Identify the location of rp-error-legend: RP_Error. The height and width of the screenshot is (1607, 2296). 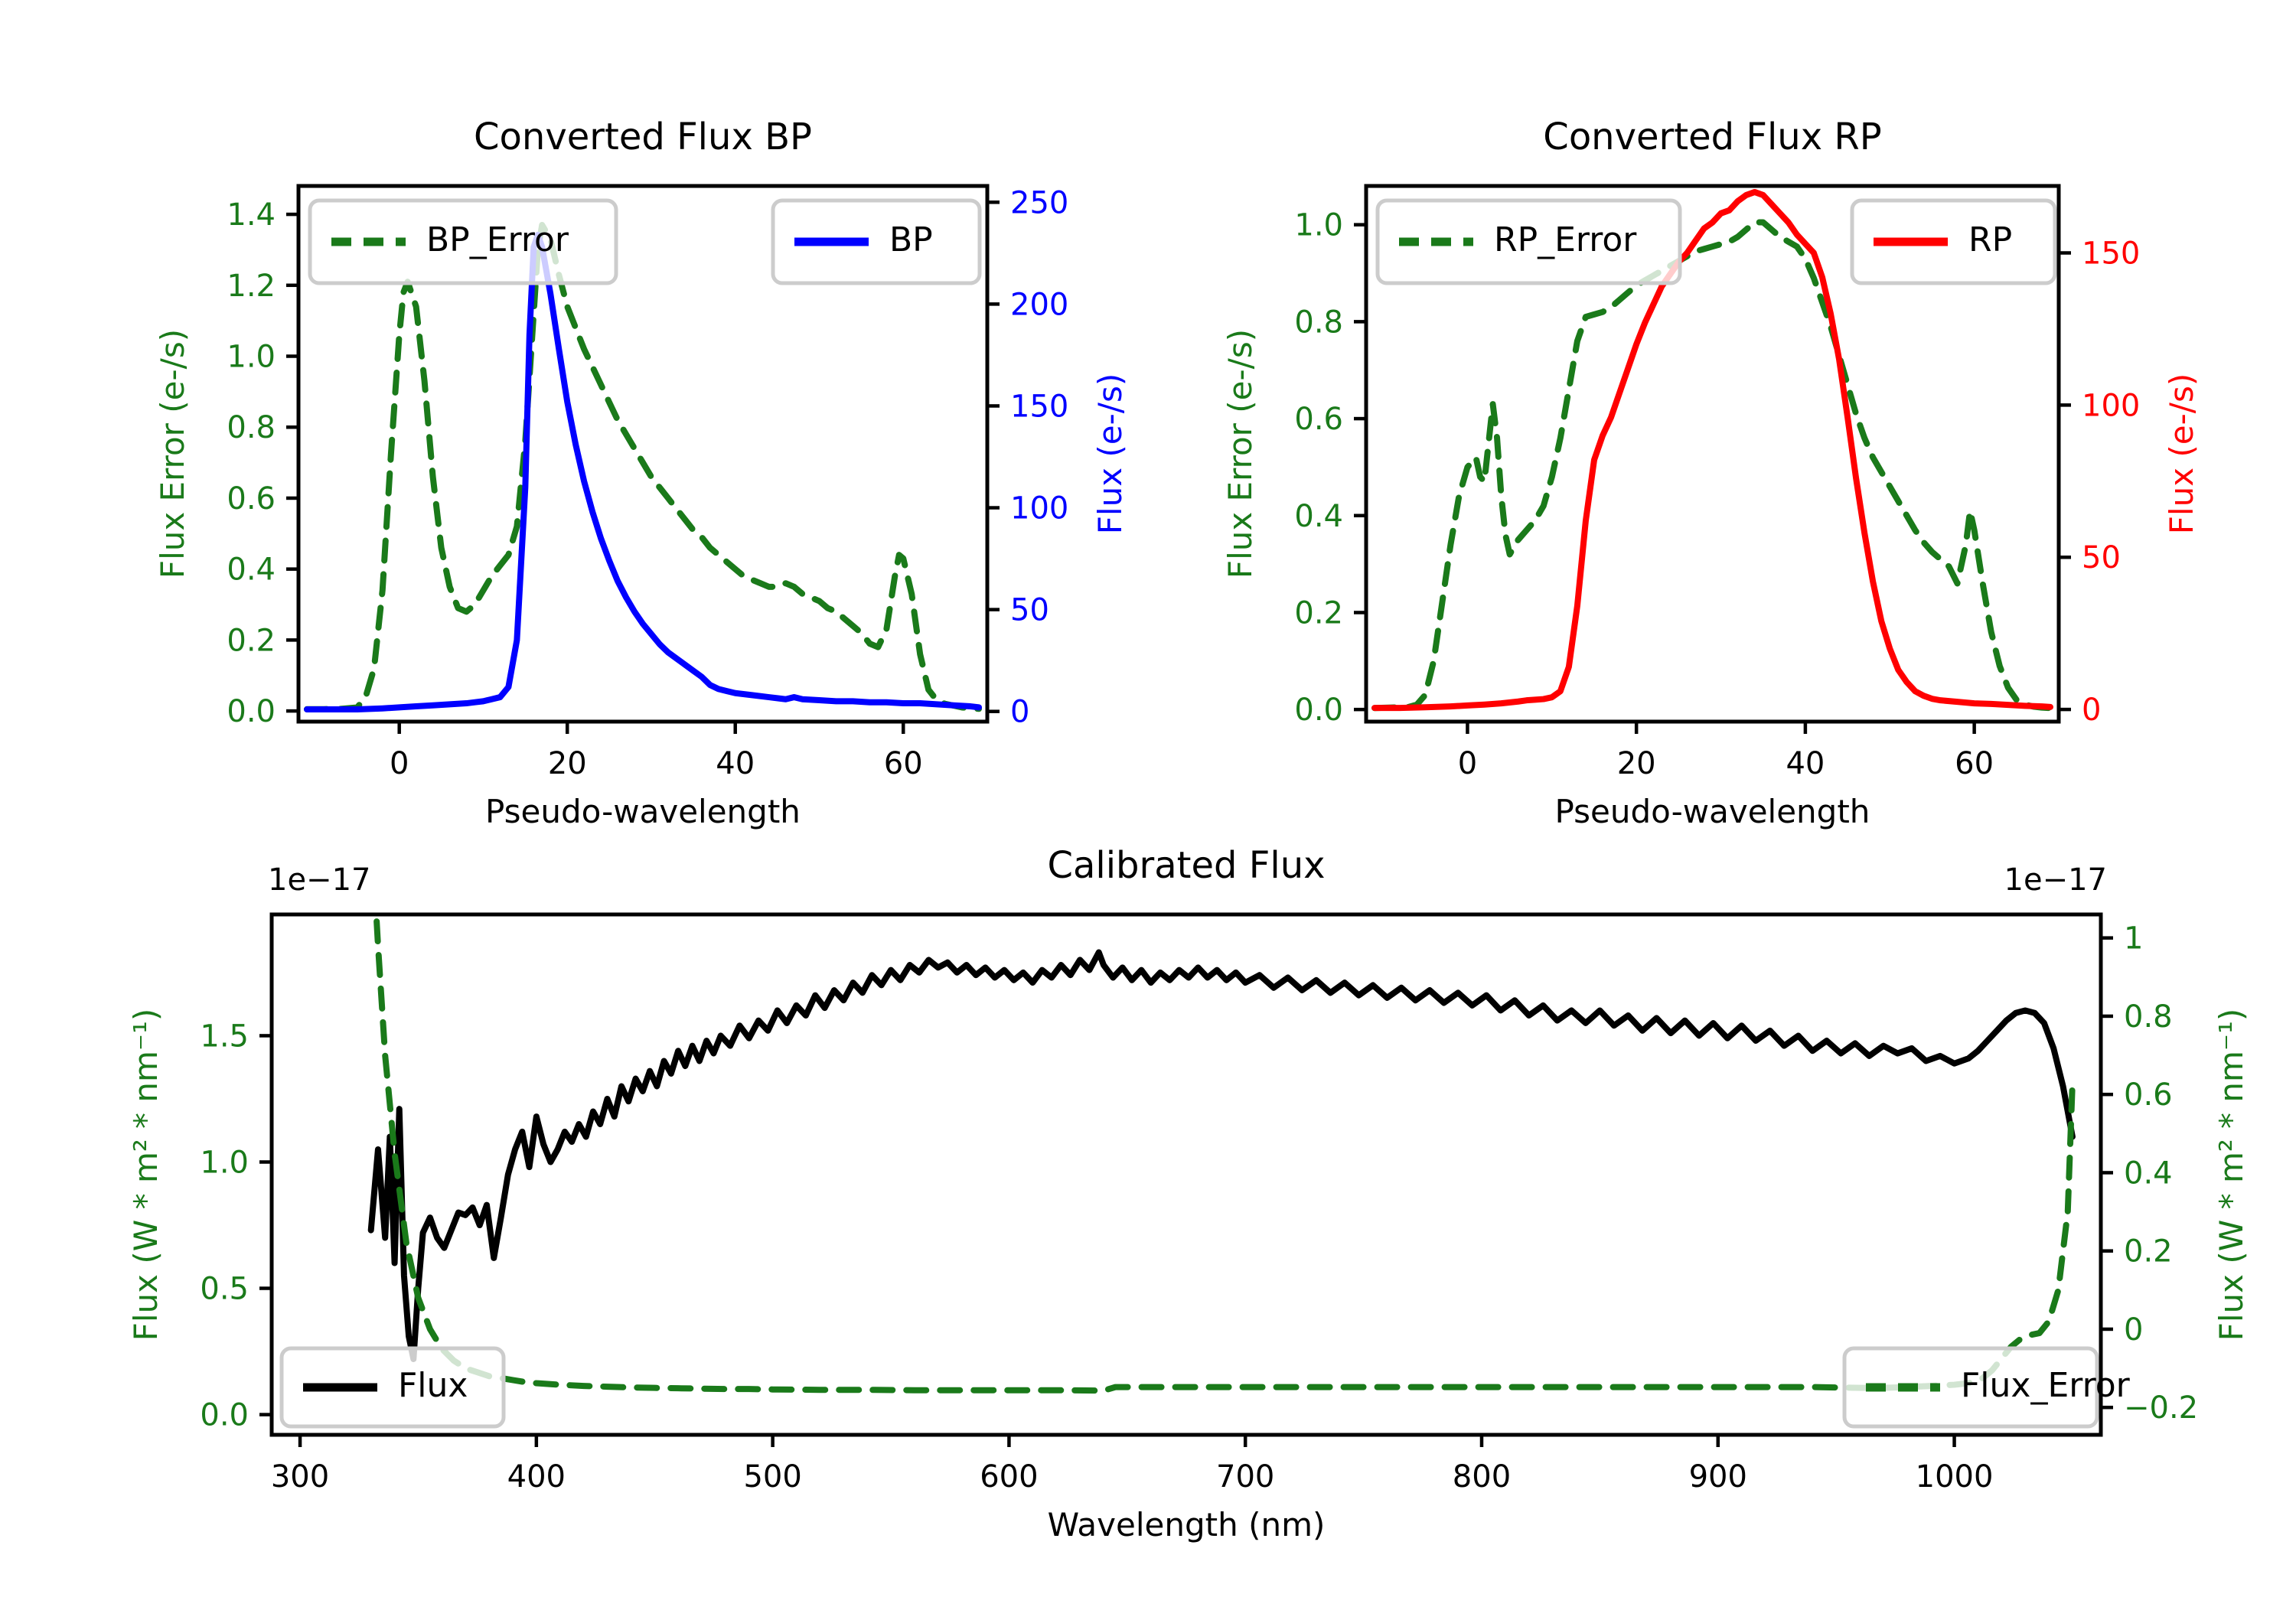
(1528, 242).